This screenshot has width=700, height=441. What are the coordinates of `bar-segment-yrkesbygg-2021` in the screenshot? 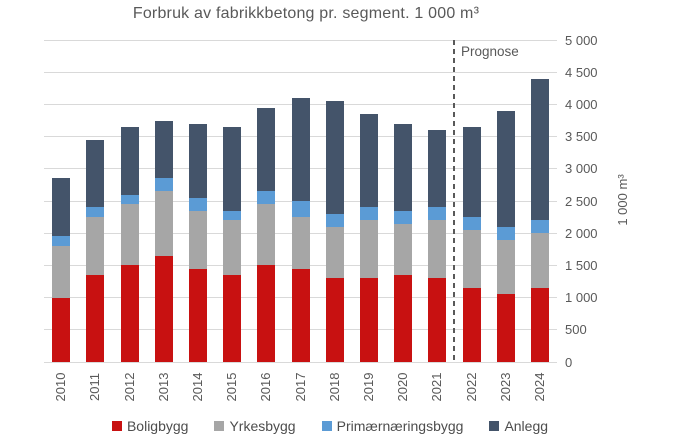 It's located at (437, 249).